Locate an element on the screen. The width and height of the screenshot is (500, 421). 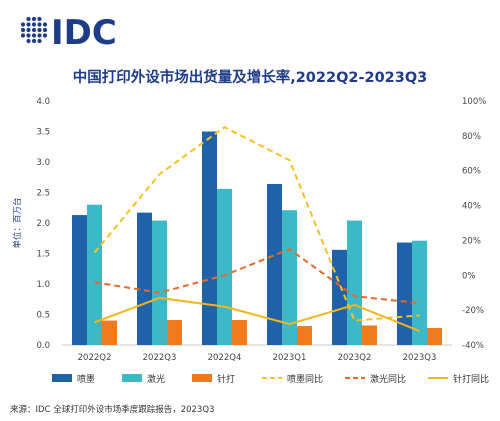
logo-text: IDC is located at coordinates (84, 31).